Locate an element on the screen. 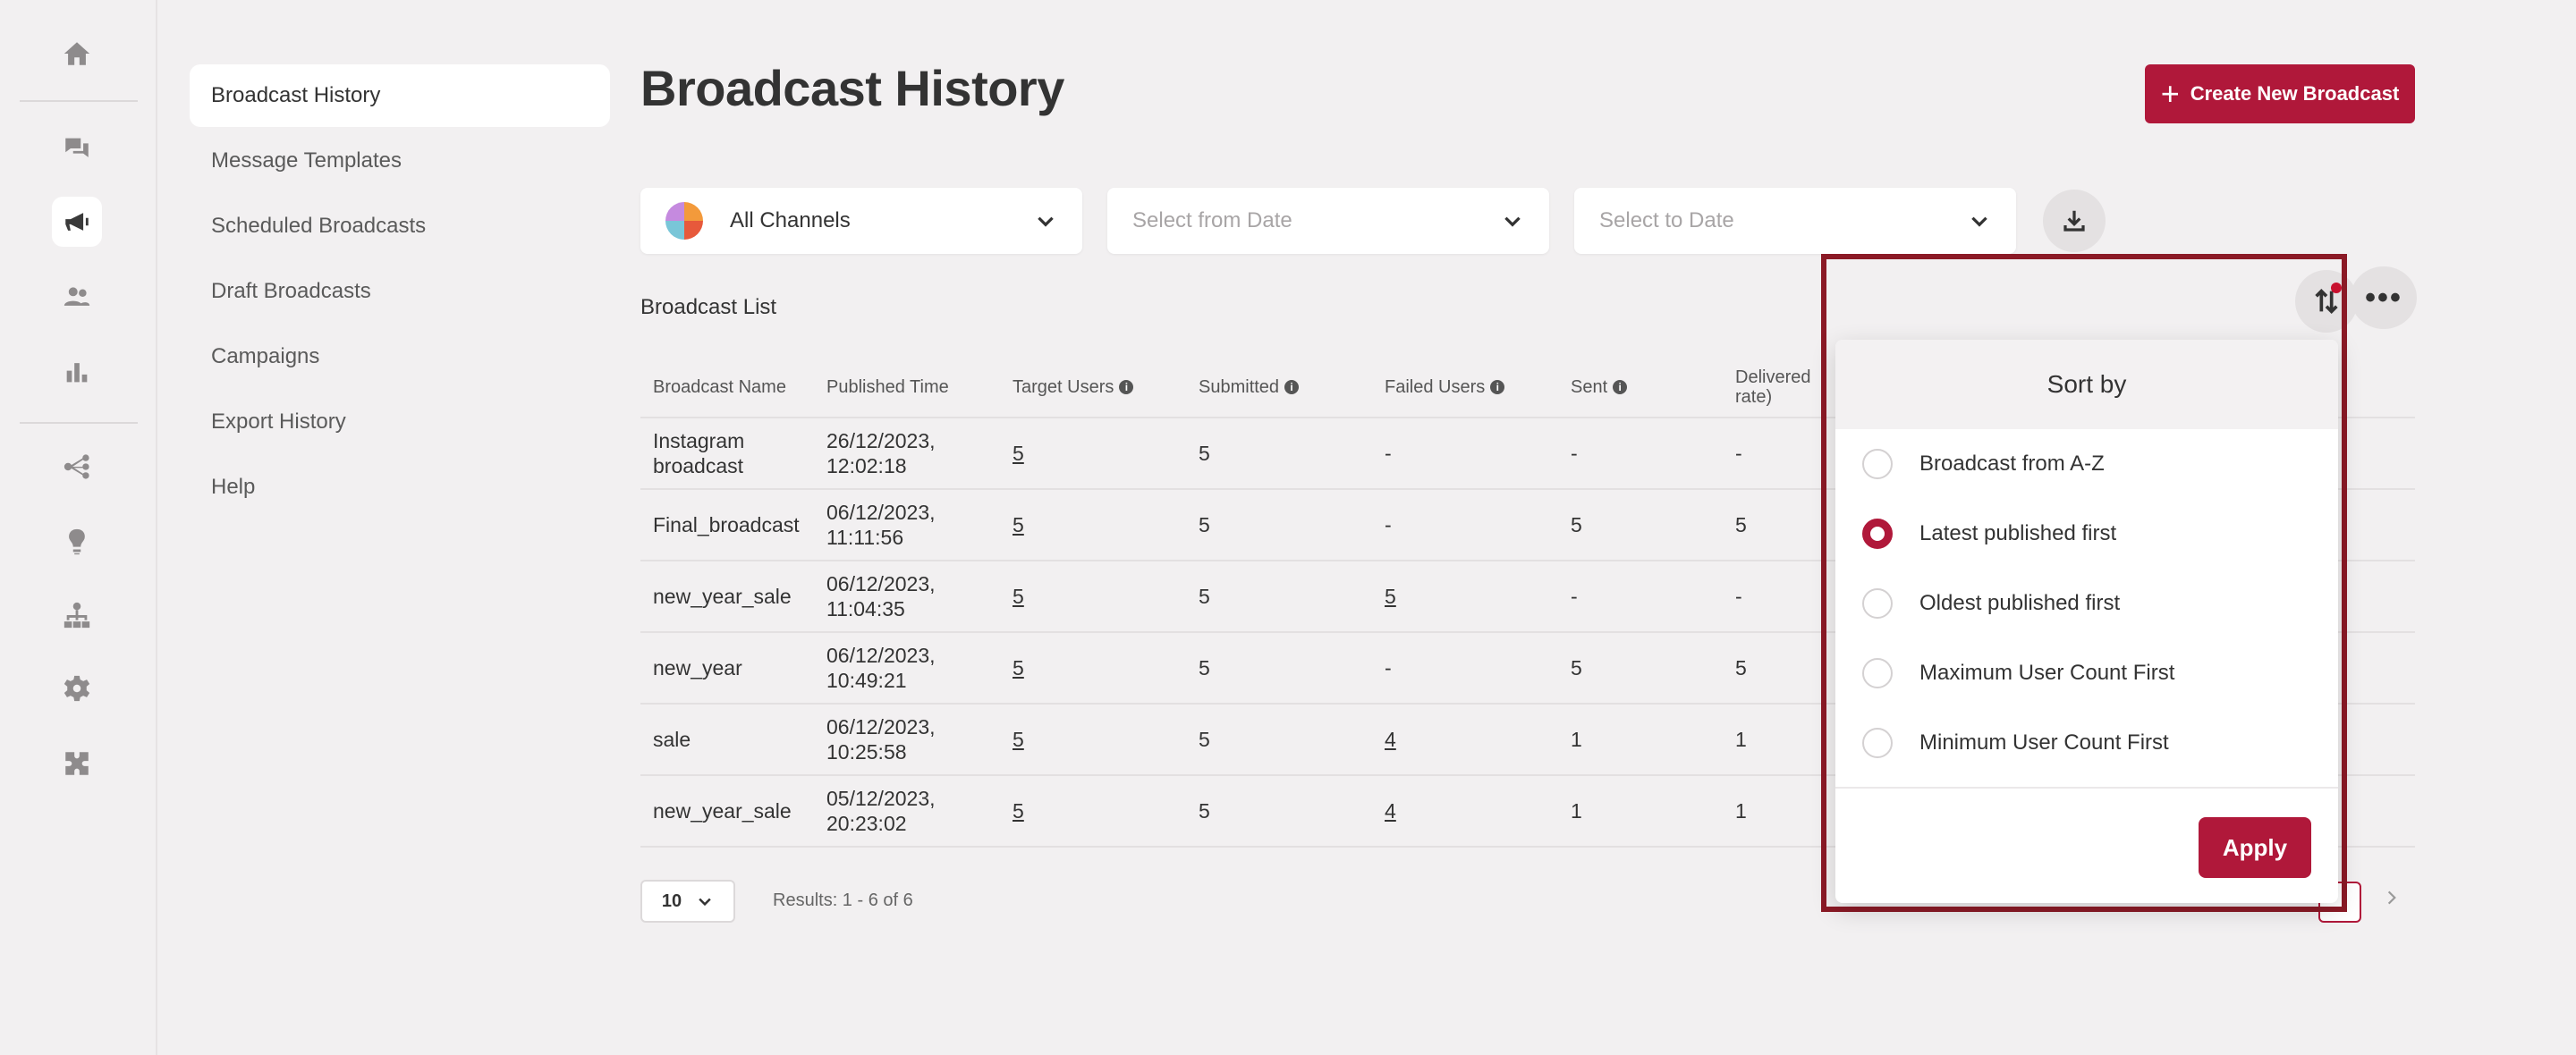 This screenshot has width=2576, height=1055. apply-button: Apply is located at coordinates (2255, 847).